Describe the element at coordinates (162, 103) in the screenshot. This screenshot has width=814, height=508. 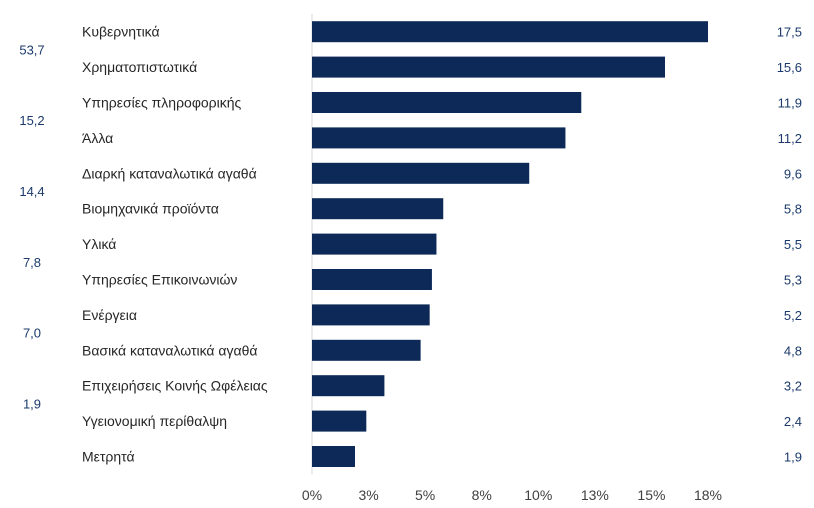
I see `category-label: Υπηρεσίες πληροφορικής` at that location.